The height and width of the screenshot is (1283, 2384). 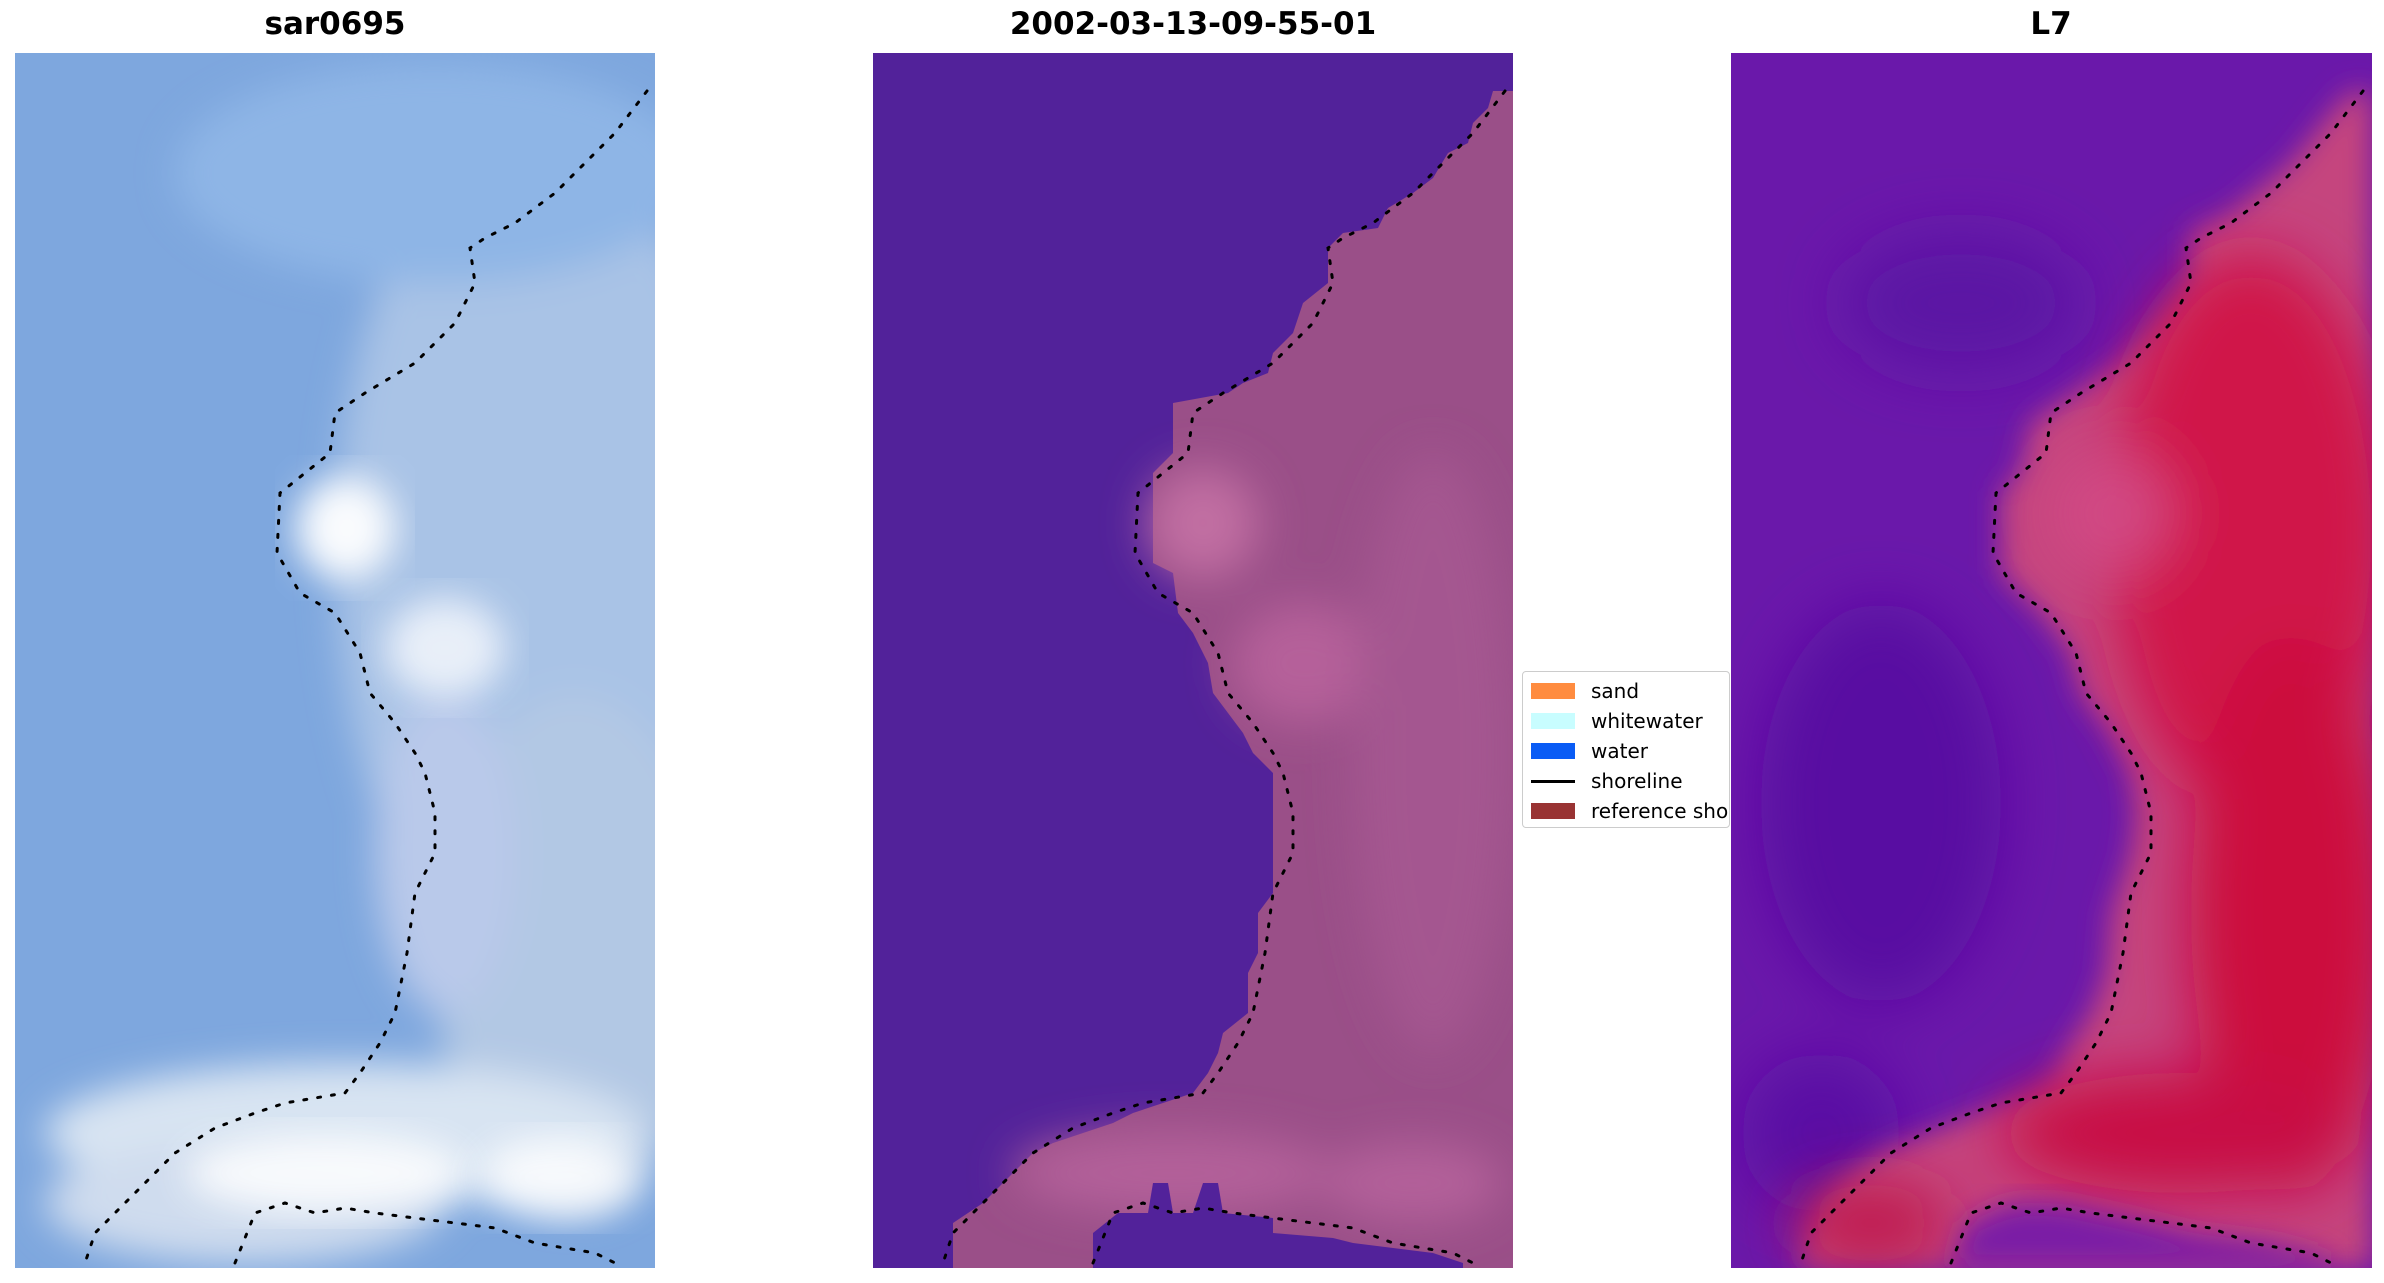 I want to click on water-class-region, so click(x=1278, y=1225).